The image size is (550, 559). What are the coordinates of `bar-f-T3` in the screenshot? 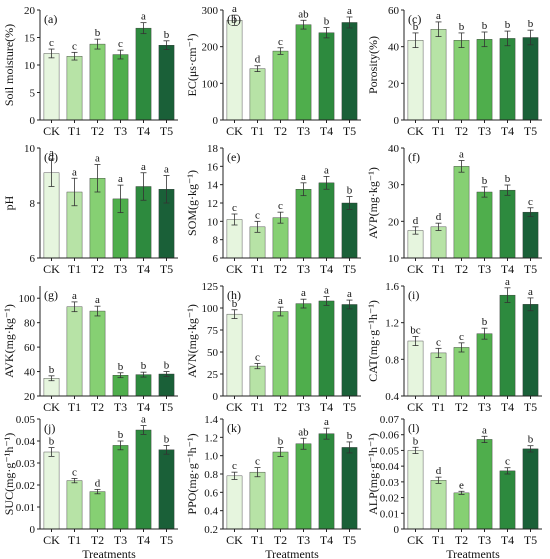 It's located at (484, 225).